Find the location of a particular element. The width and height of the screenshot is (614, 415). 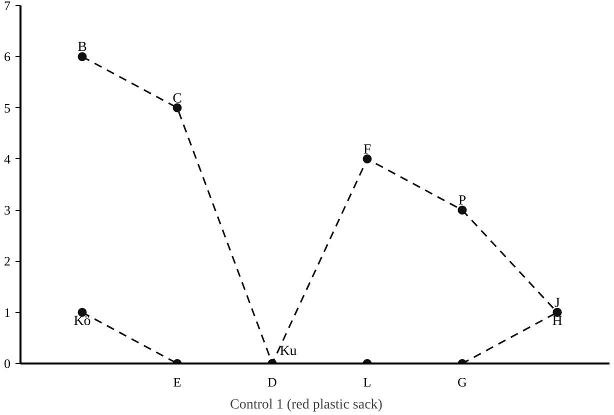

y-tick-label: 1 is located at coordinates (7, 312).